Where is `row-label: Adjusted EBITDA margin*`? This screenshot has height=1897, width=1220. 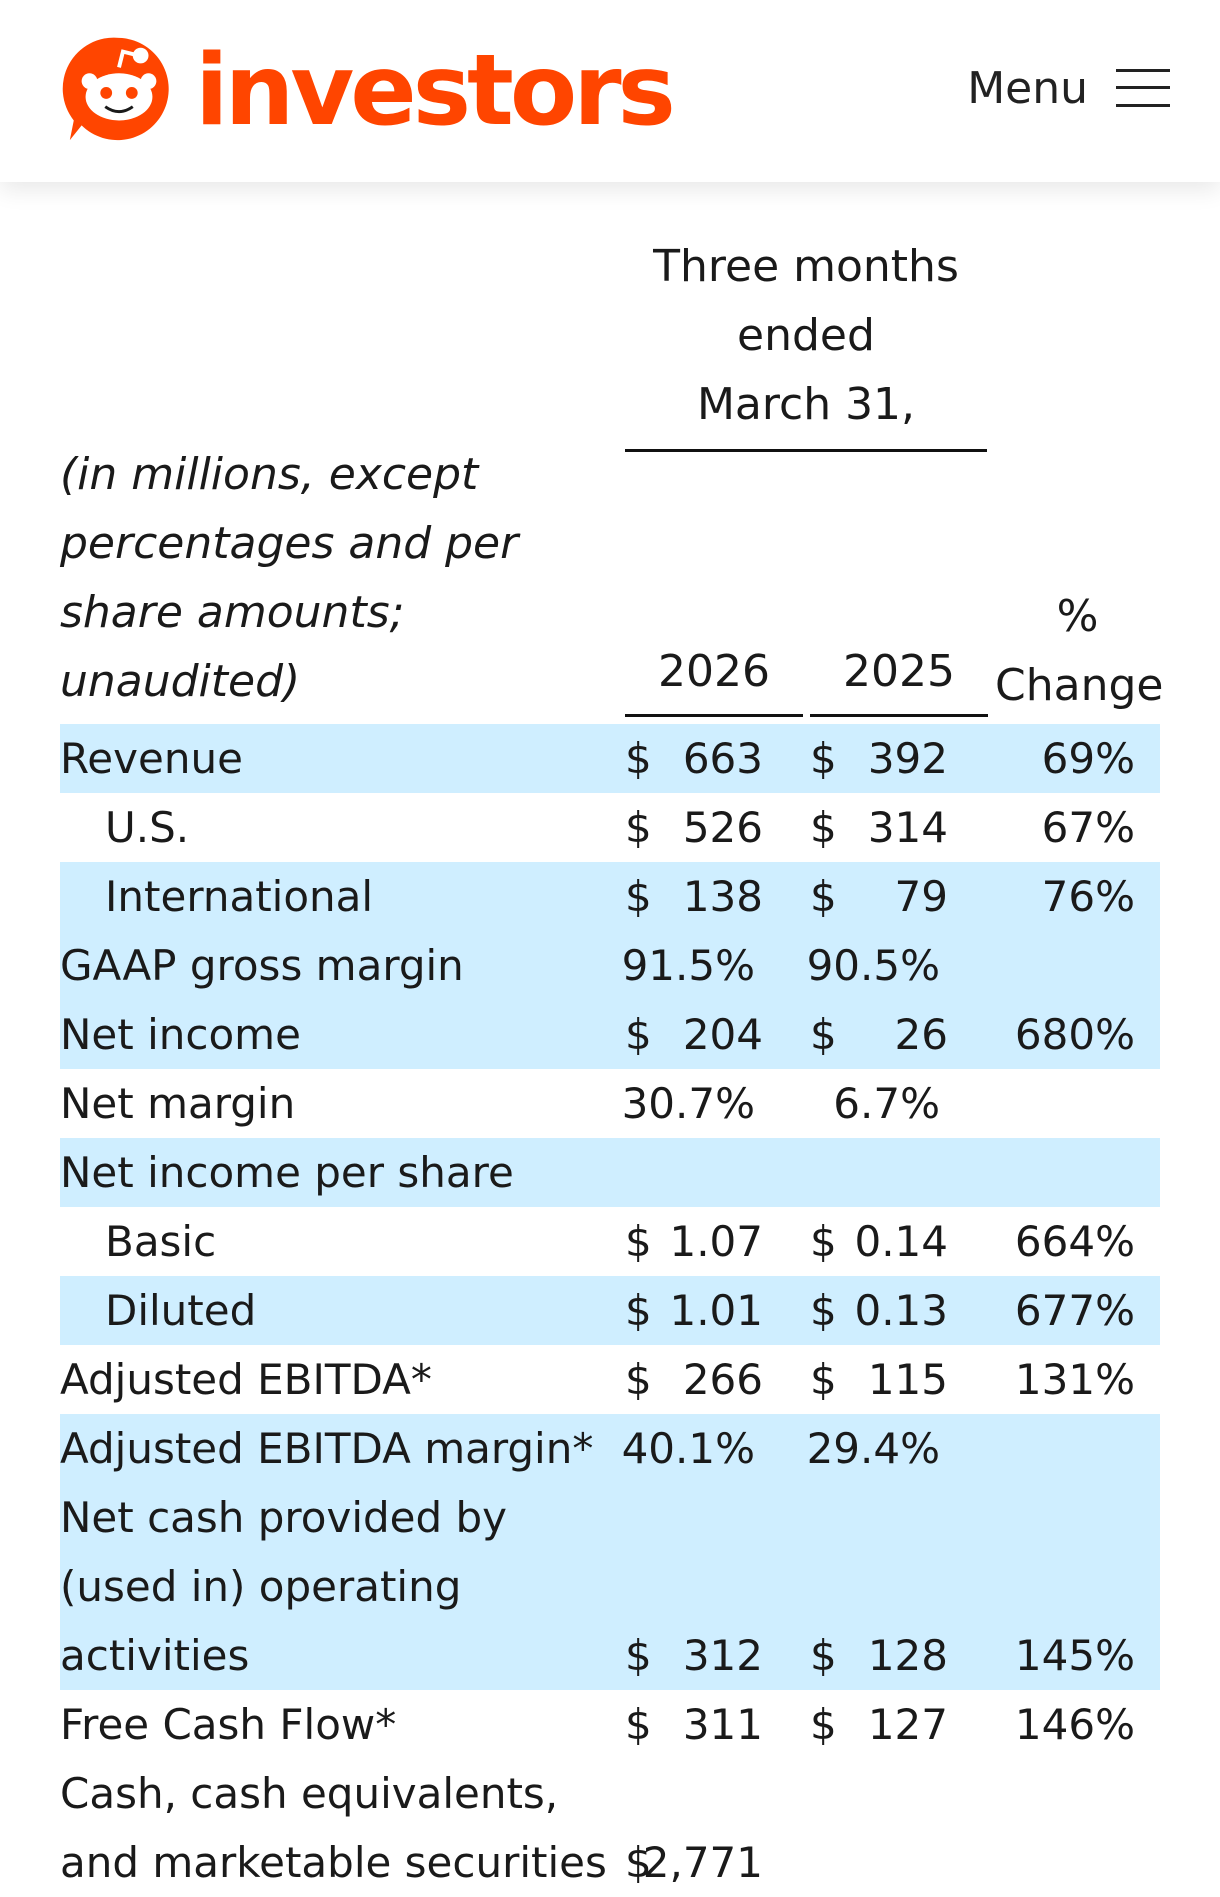 row-label: Adjusted EBITDA margin* is located at coordinates (327, 1448).